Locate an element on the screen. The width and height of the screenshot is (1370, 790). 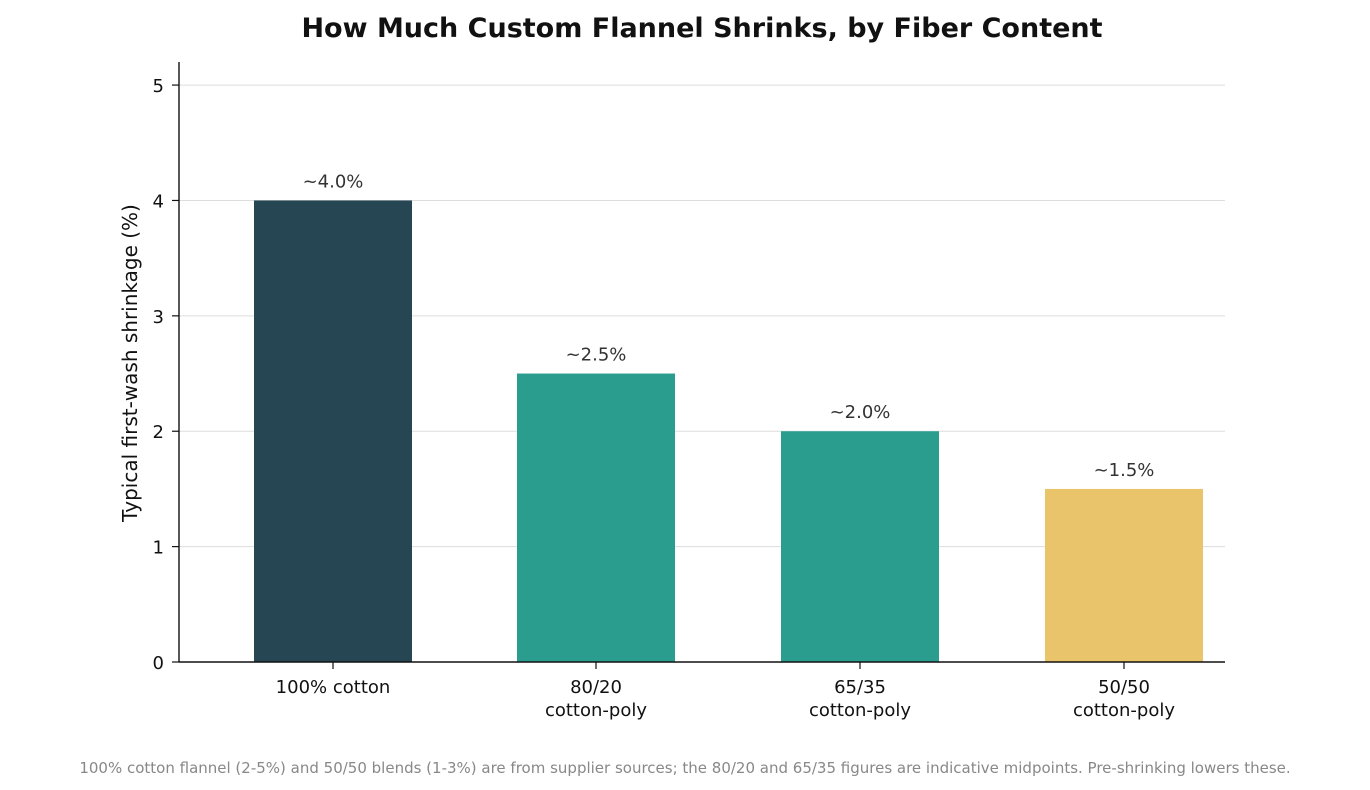
y-tick-label-5: 5 is located at coordinates (158, 86).